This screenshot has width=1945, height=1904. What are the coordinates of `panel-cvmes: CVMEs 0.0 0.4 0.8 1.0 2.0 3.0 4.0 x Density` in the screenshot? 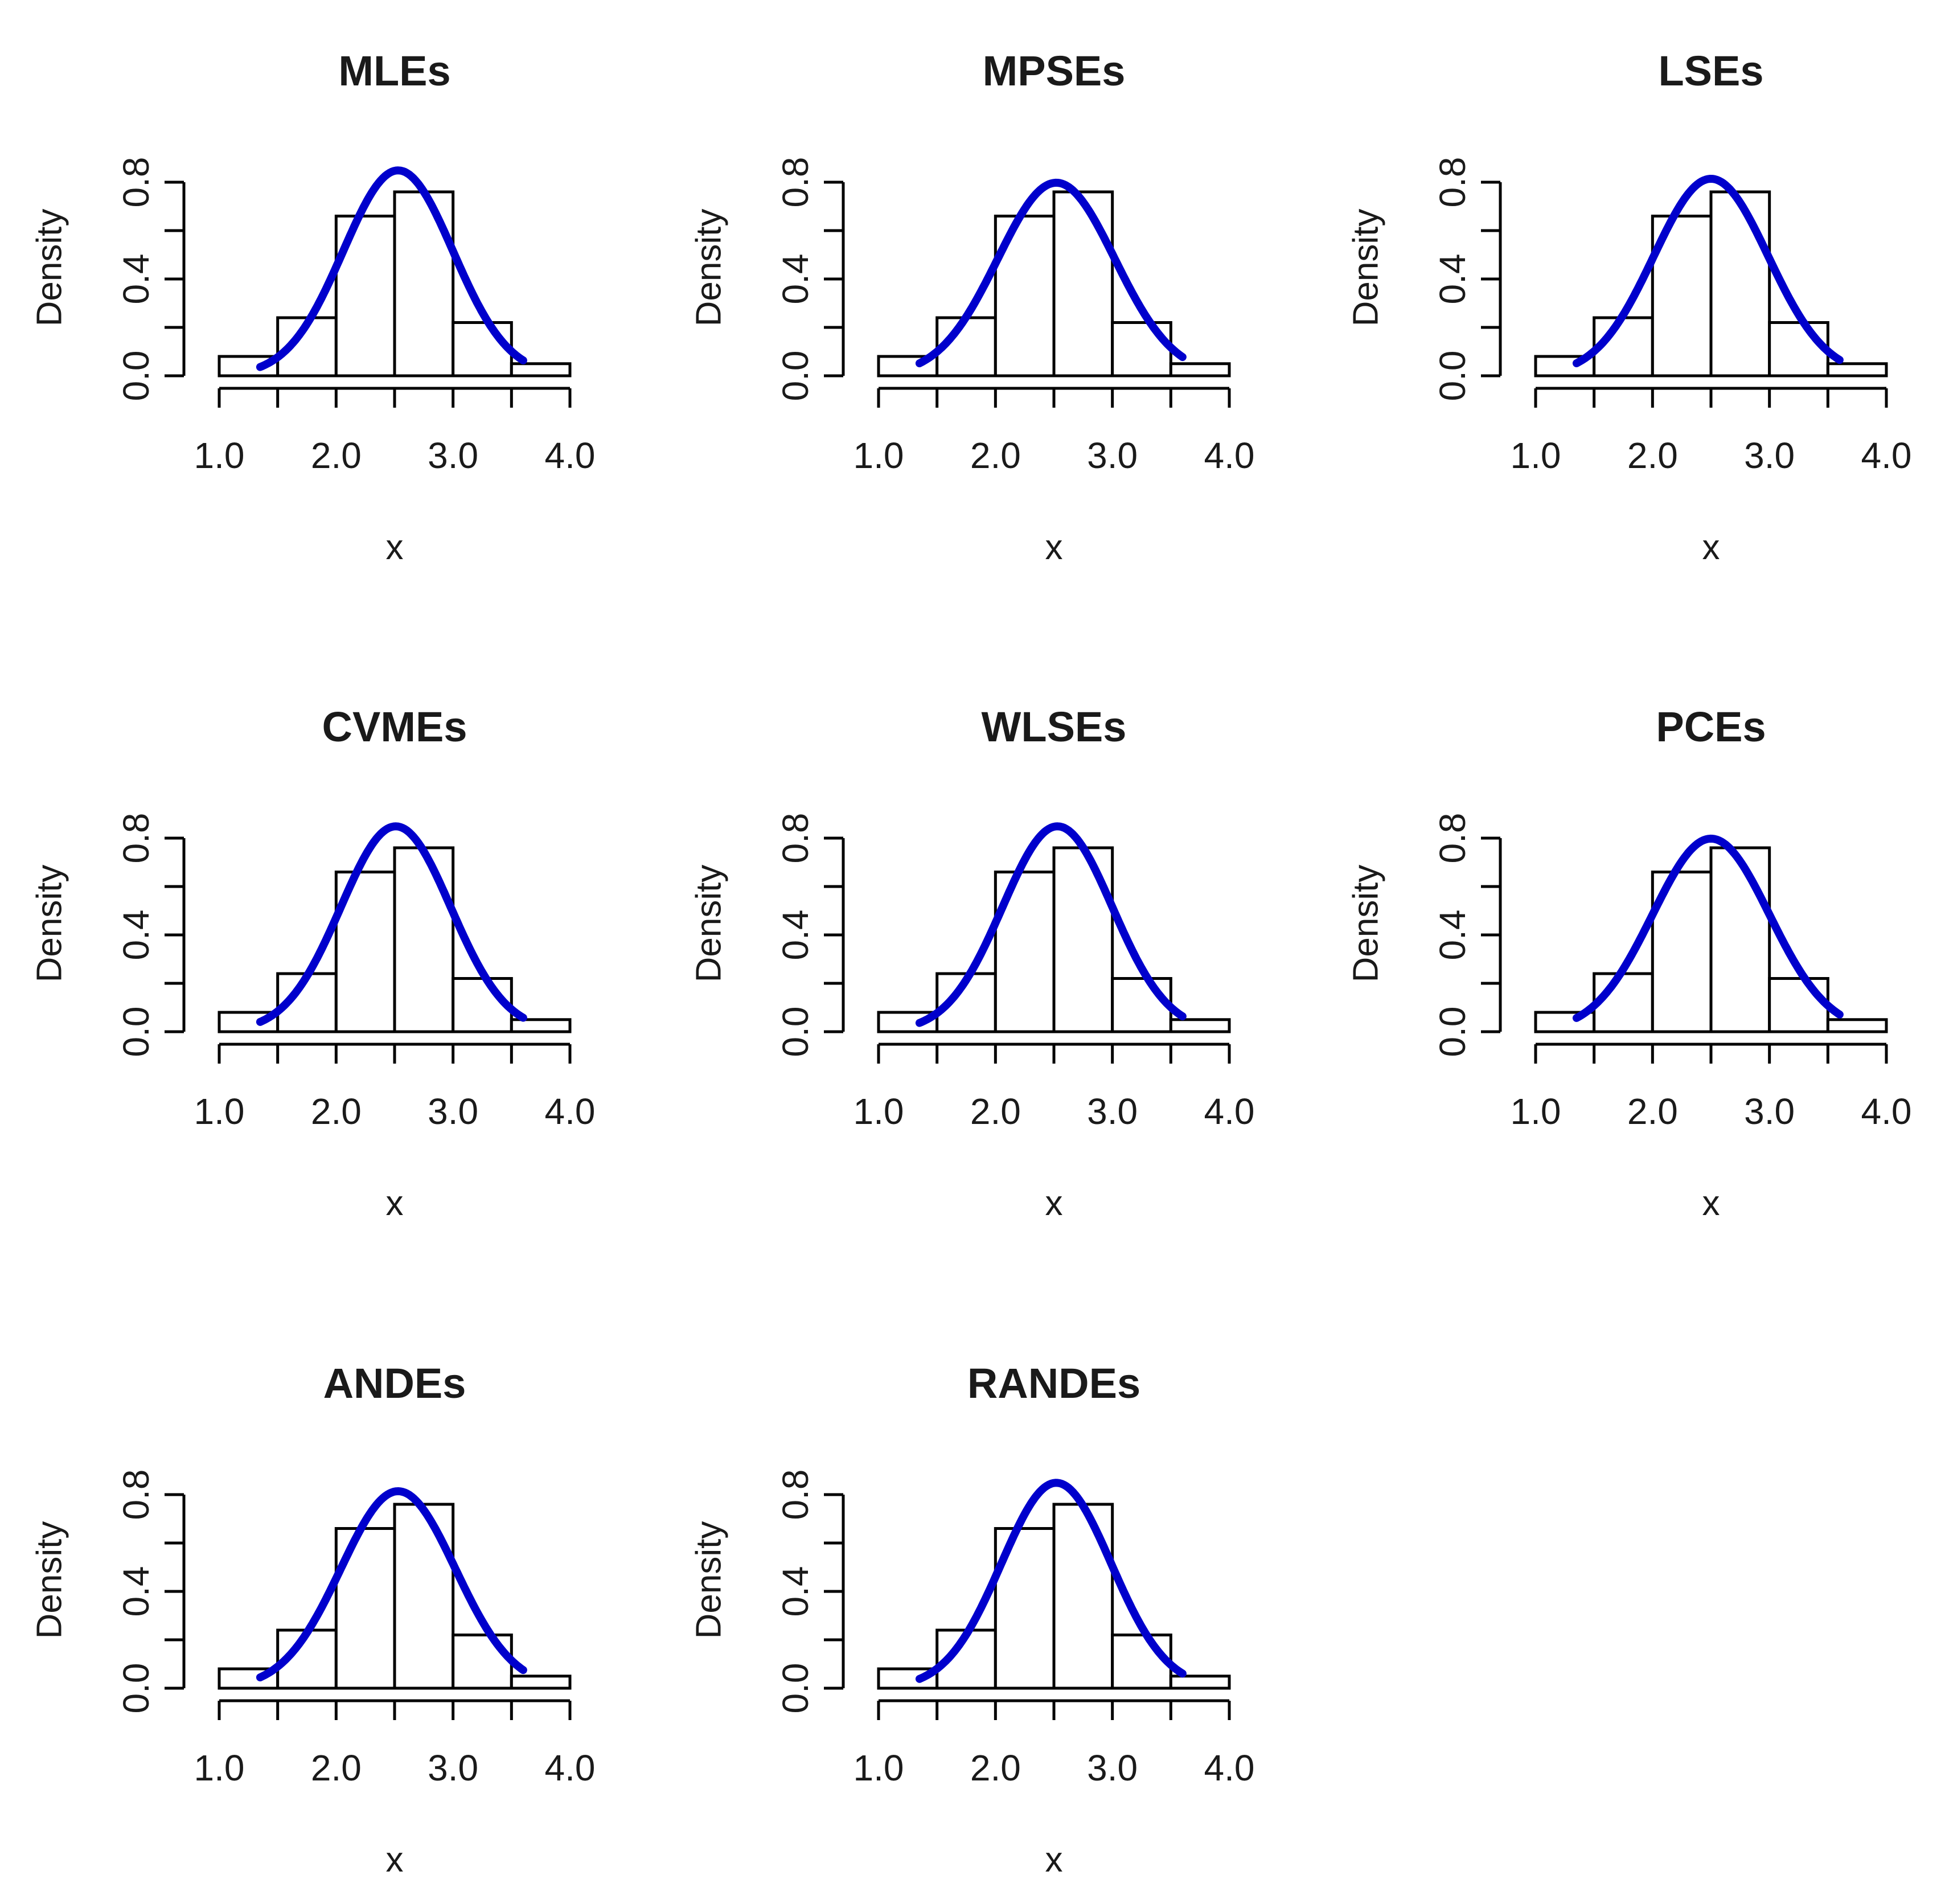 It's located at (313, 963).